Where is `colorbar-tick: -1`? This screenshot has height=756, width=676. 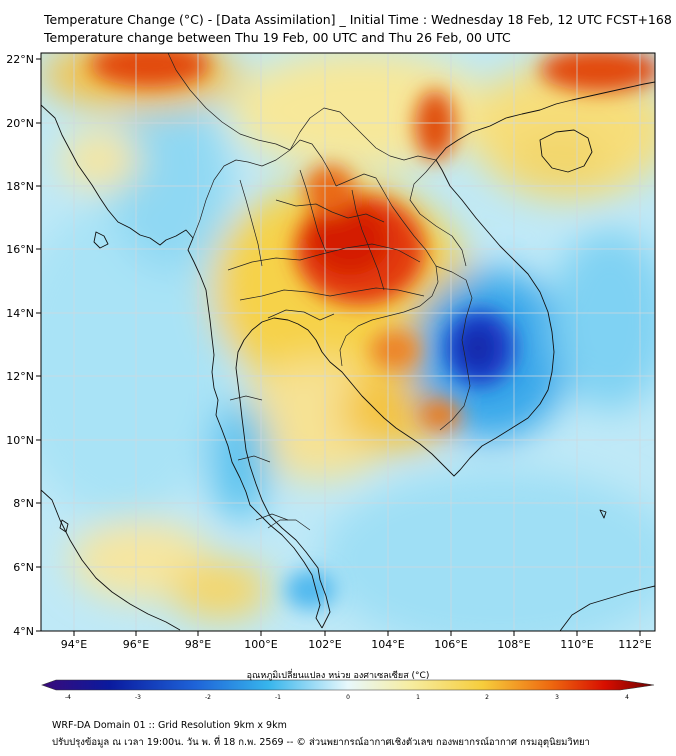 colorbar-tick: -1 is located at coordinates (278, 697).